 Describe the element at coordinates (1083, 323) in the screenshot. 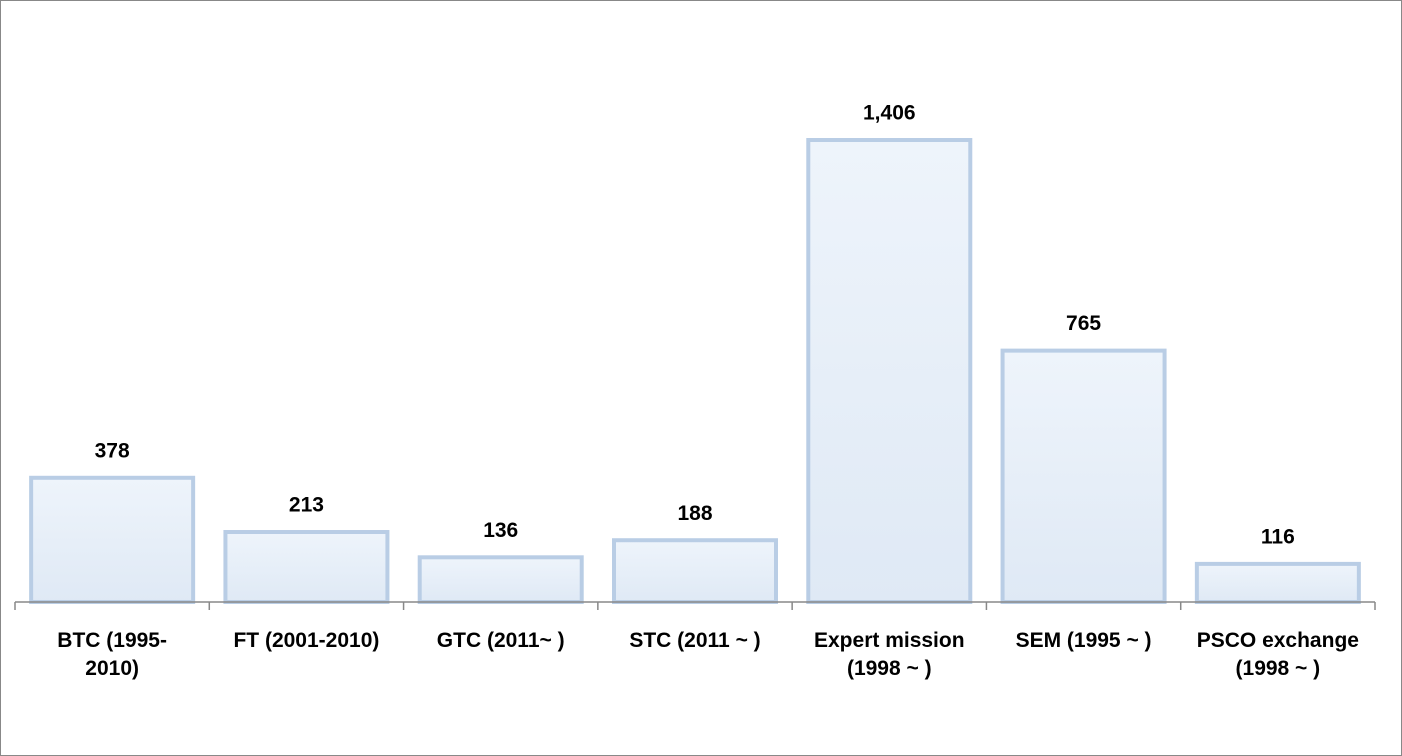

I see `value-label: 765` at that location.